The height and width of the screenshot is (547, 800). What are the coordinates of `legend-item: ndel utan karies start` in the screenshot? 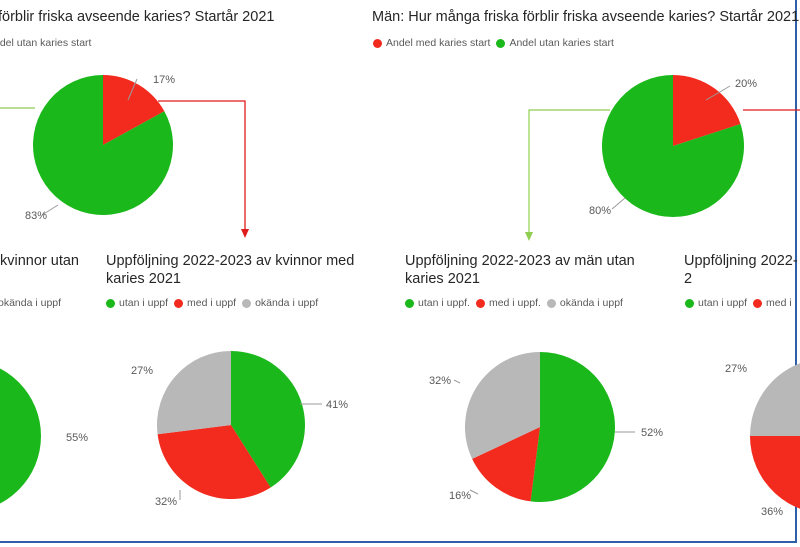 It's located at (46, 43).